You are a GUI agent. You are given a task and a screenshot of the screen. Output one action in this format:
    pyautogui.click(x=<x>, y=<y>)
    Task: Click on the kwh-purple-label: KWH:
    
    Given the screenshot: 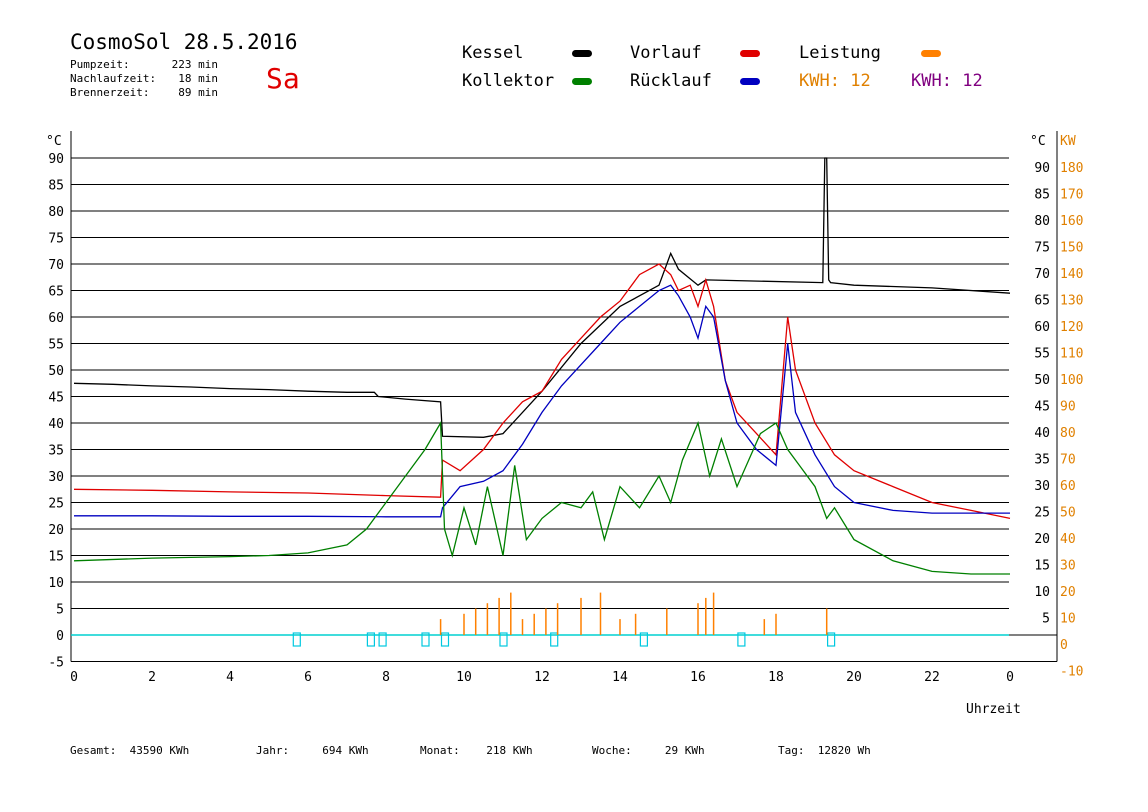 What is the action you would take?
    pyautogui.click(x=931, y=81)
    